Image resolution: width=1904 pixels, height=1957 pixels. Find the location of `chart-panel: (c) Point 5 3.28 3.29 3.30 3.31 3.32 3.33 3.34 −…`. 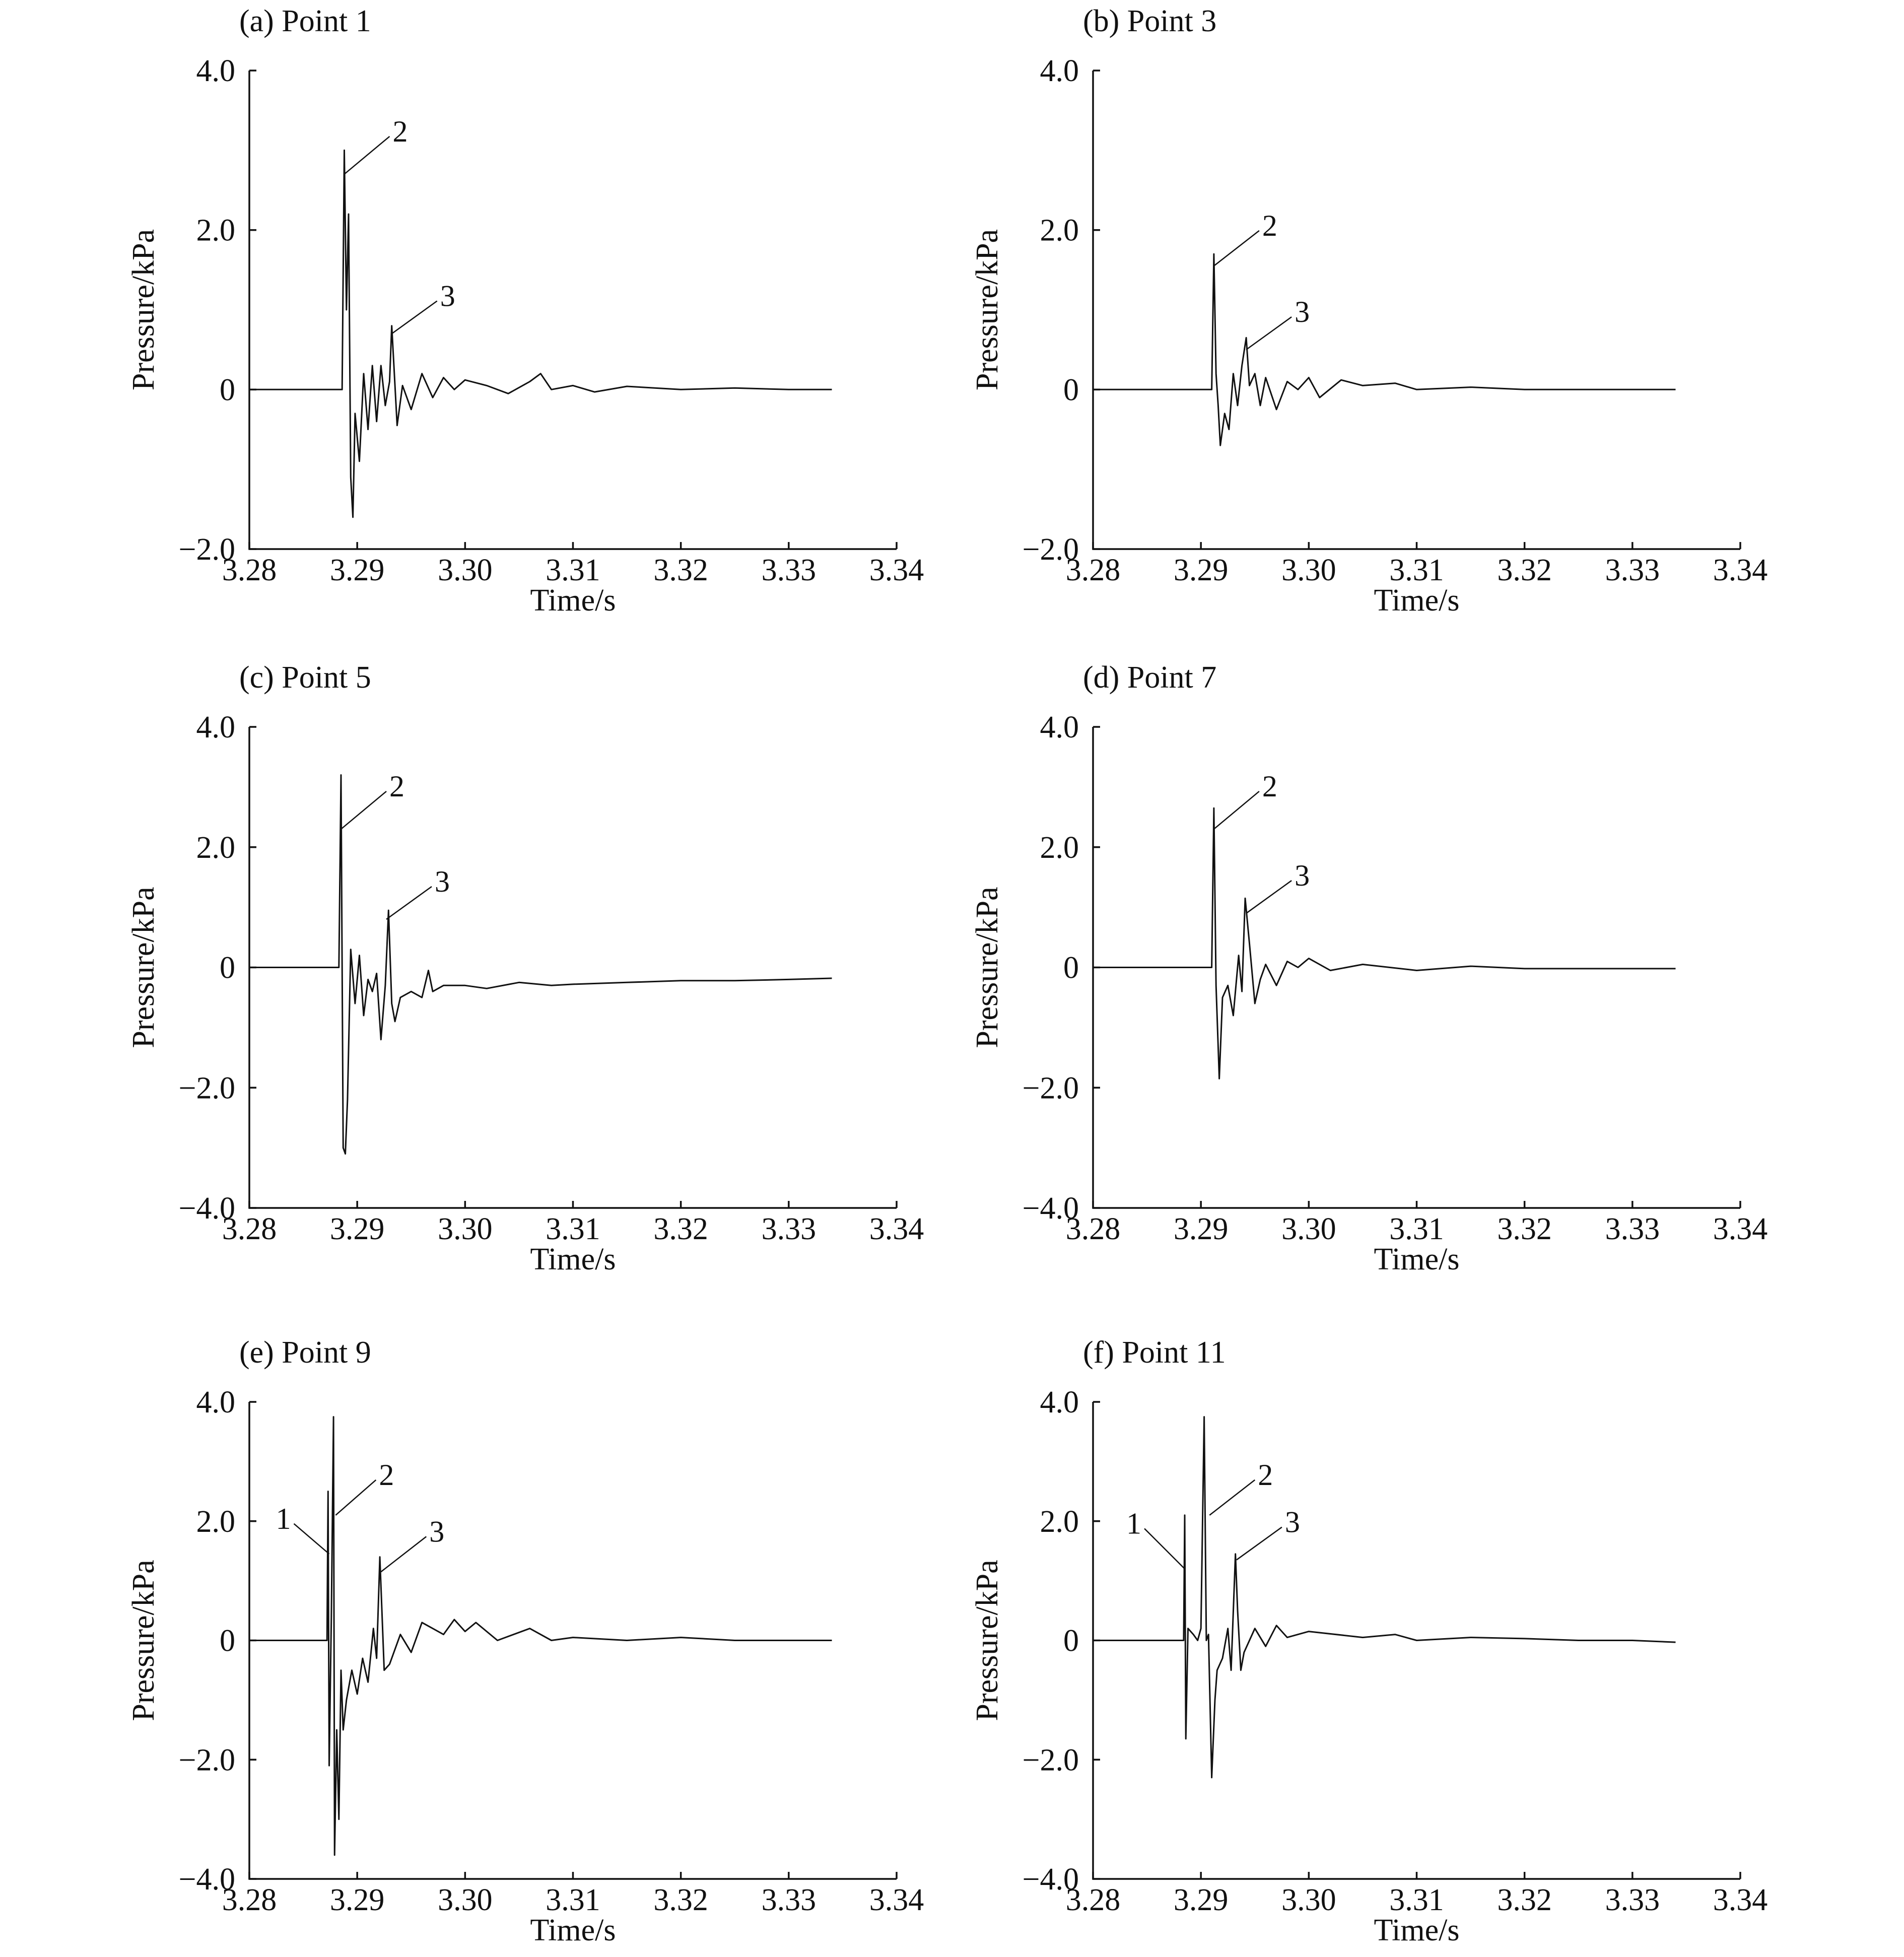

chart-panel: (c) Point 5 3.28 3.29 3.30 3.31 3.32 3.33 3.34 −… is located at coordinates (525, 968).